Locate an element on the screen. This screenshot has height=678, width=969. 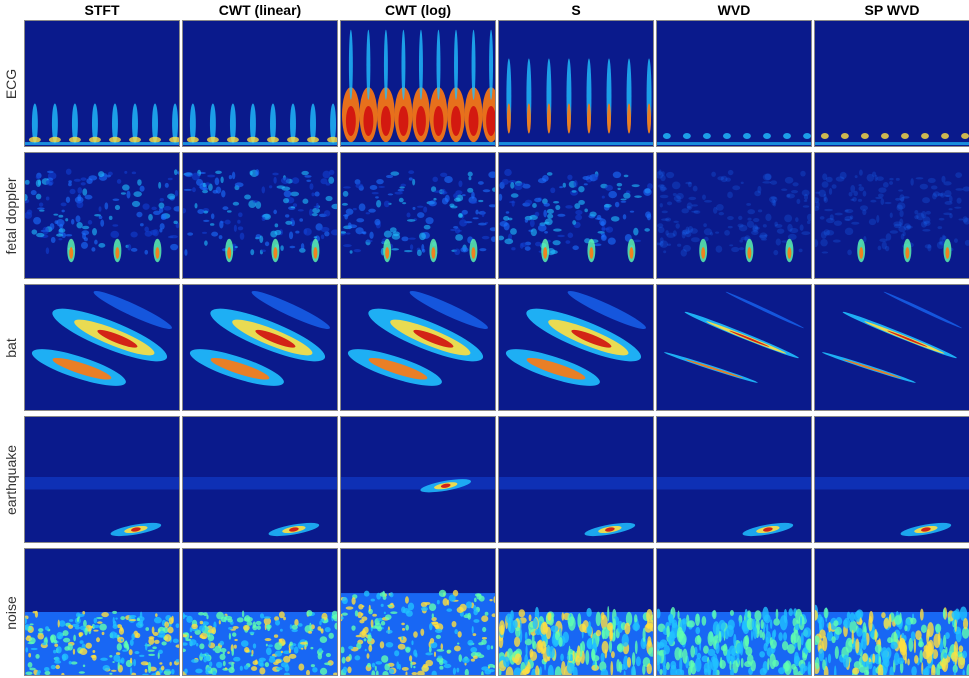
spectrogram-noise-cwt-log is located at coordinates (418, 612).